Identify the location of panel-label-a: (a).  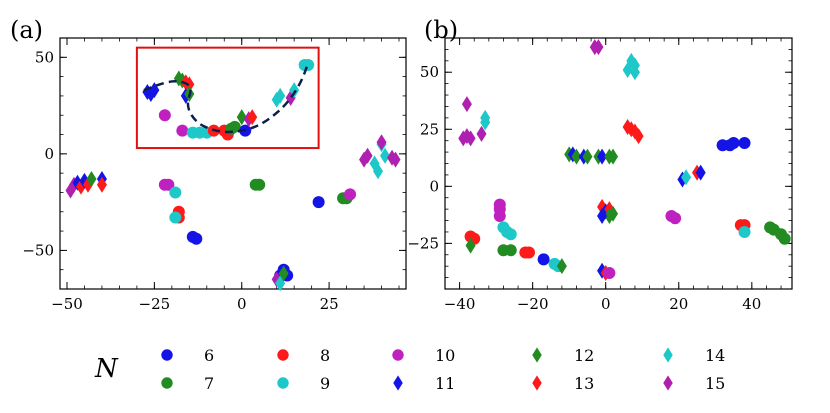
(26, 30).